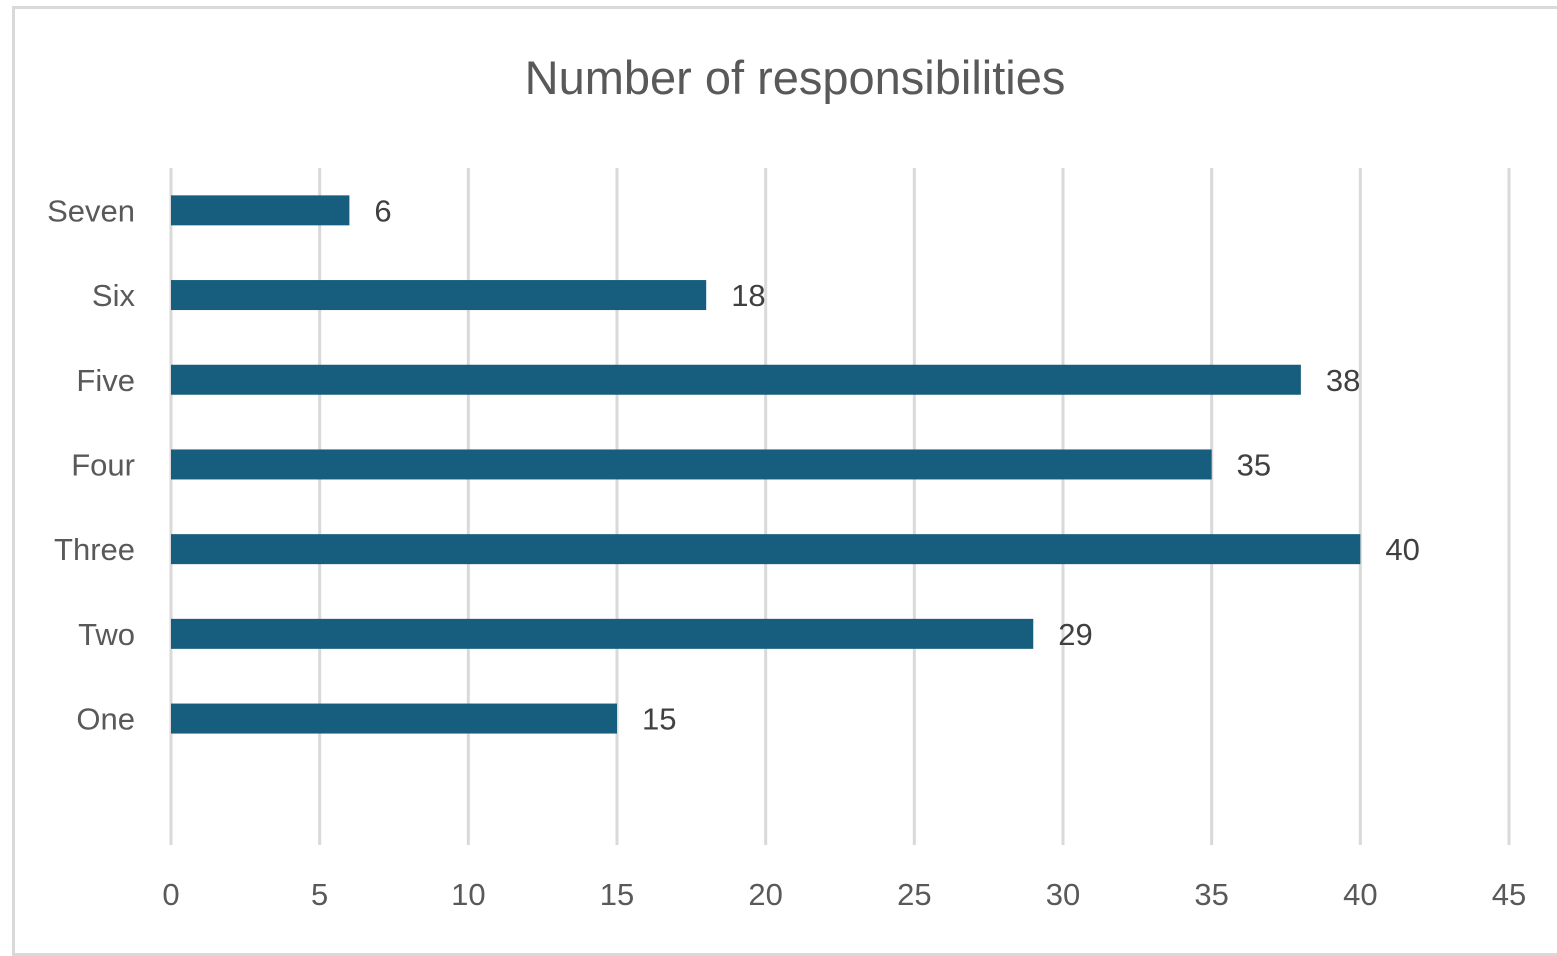 This screenshot has width=1557, height=956. Describe the element at coordinates (1063, 894) in the screenshot. I see `x-tick-label: 30` at that location.